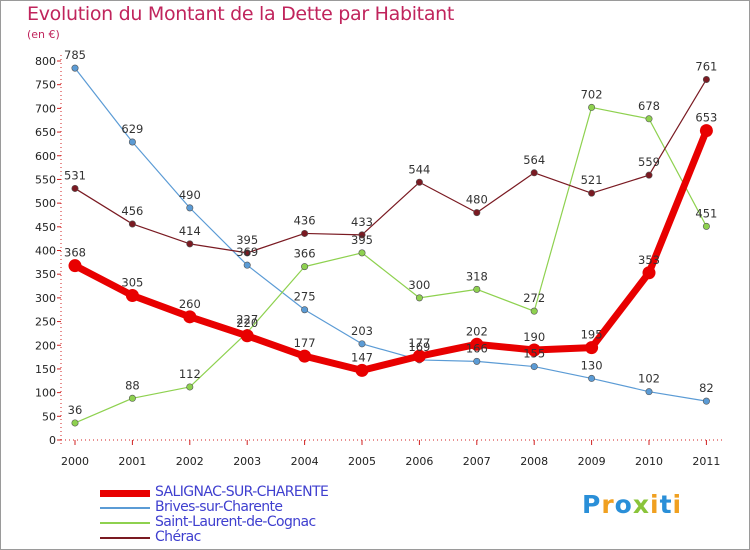  Describe the element at coordinates (75, 253) in the screenshot. I see `data-label: 368` at that location.